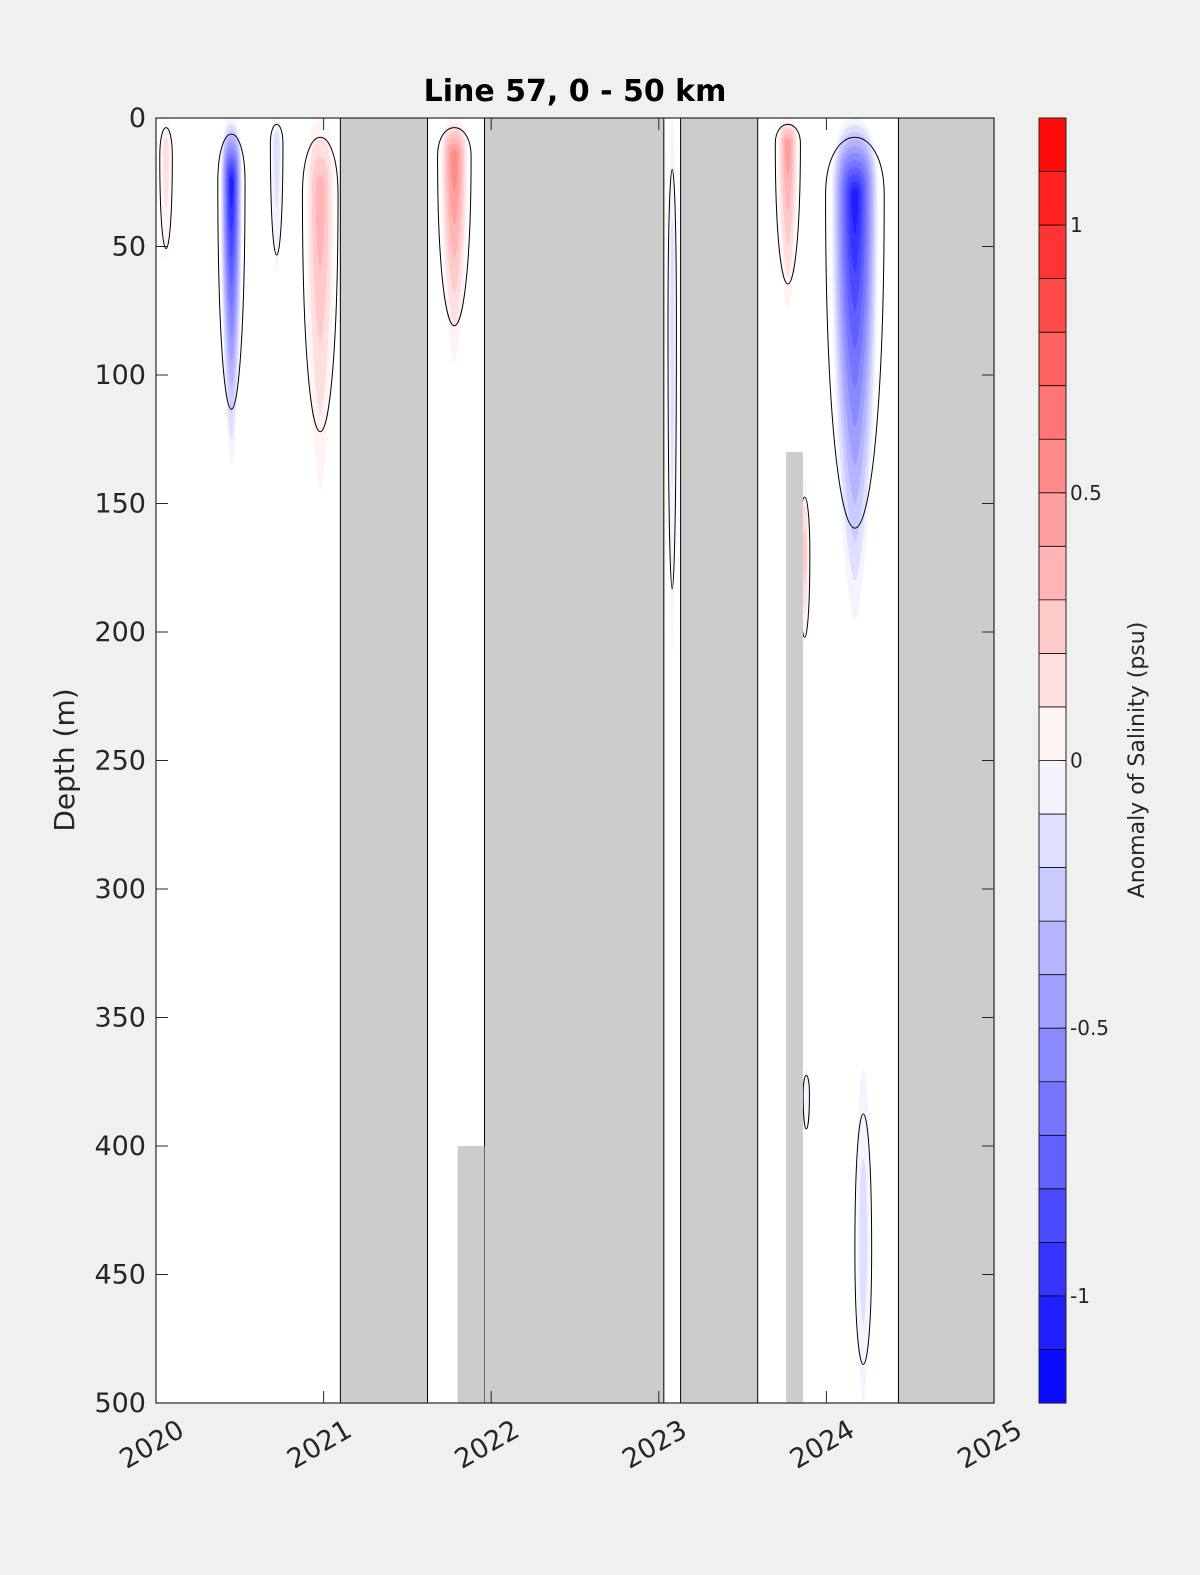 Image resolution: width=1200 pixels, height=1575 pixels. What do you see at coordinates (64, 759) in the screenshot?
I see `y-axis-label: Depth (m)` at bounding box center [64, 759].